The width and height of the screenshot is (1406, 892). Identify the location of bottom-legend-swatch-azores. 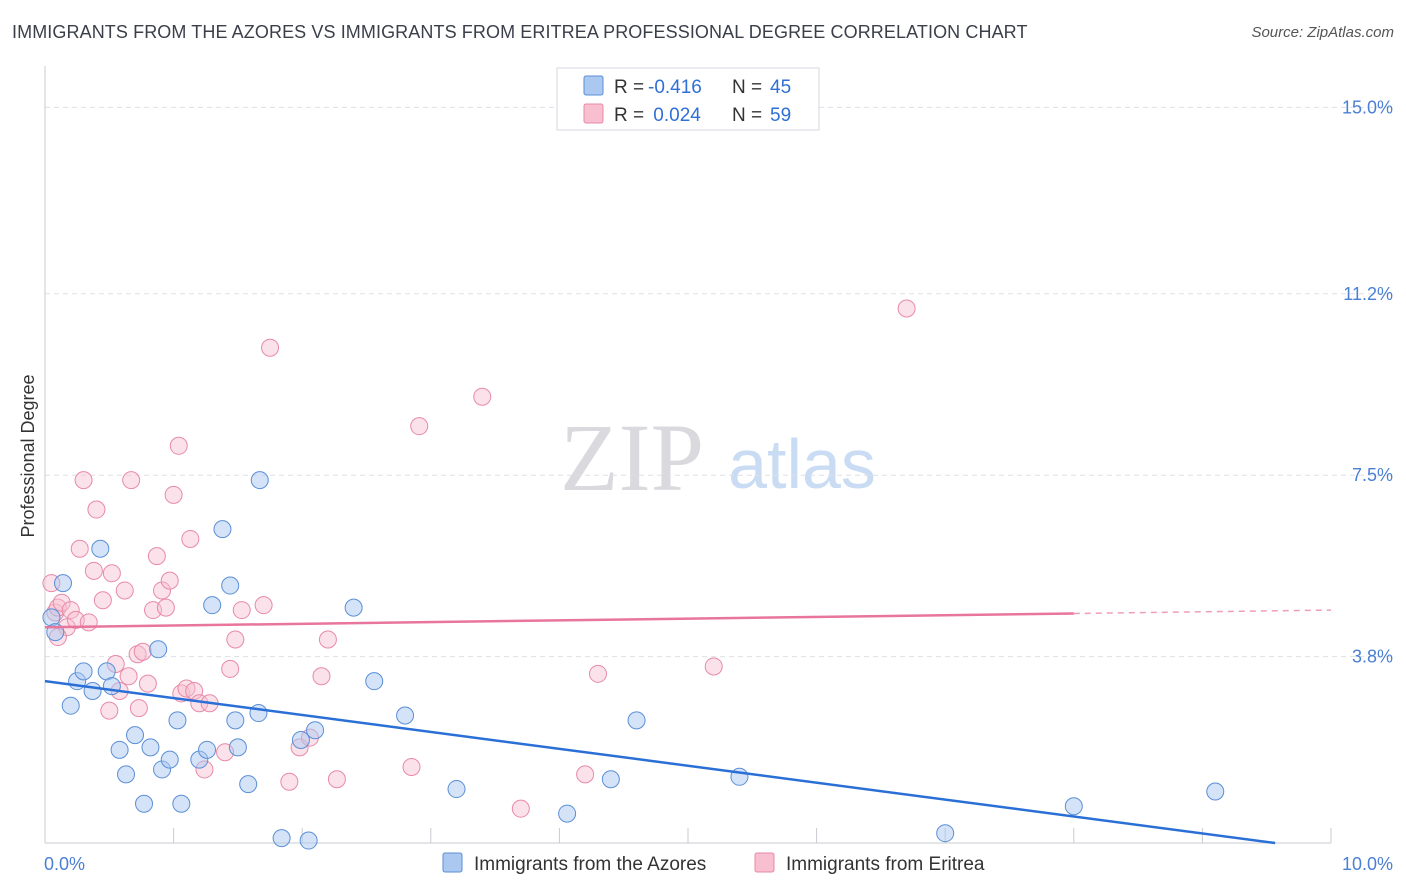
(452, 862).